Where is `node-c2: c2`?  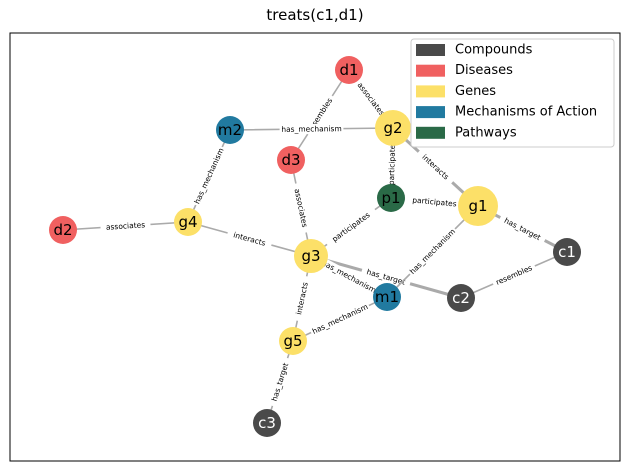
node-c2: c2 is located at coordinates (461, 298).